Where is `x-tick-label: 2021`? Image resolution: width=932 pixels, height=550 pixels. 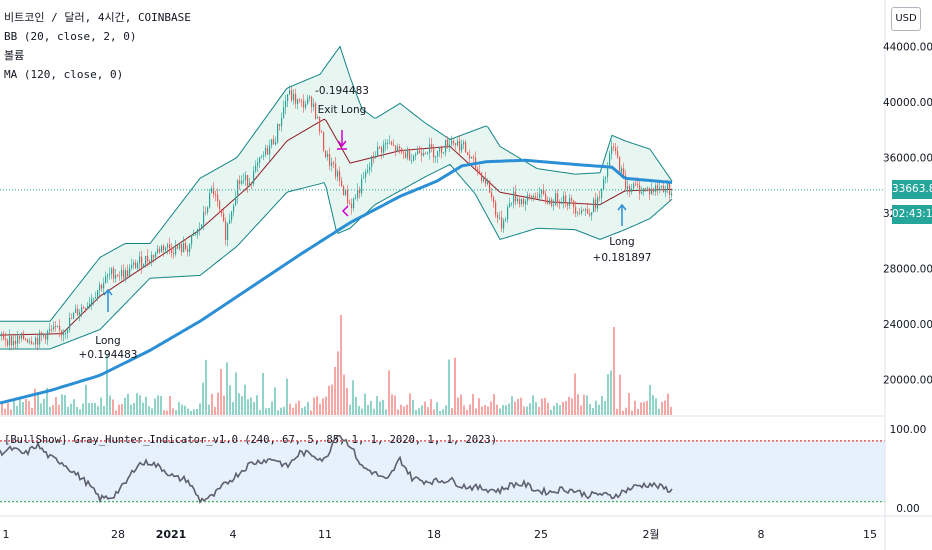
x-tick-label: 2021 is located at coordinates (171, 534).